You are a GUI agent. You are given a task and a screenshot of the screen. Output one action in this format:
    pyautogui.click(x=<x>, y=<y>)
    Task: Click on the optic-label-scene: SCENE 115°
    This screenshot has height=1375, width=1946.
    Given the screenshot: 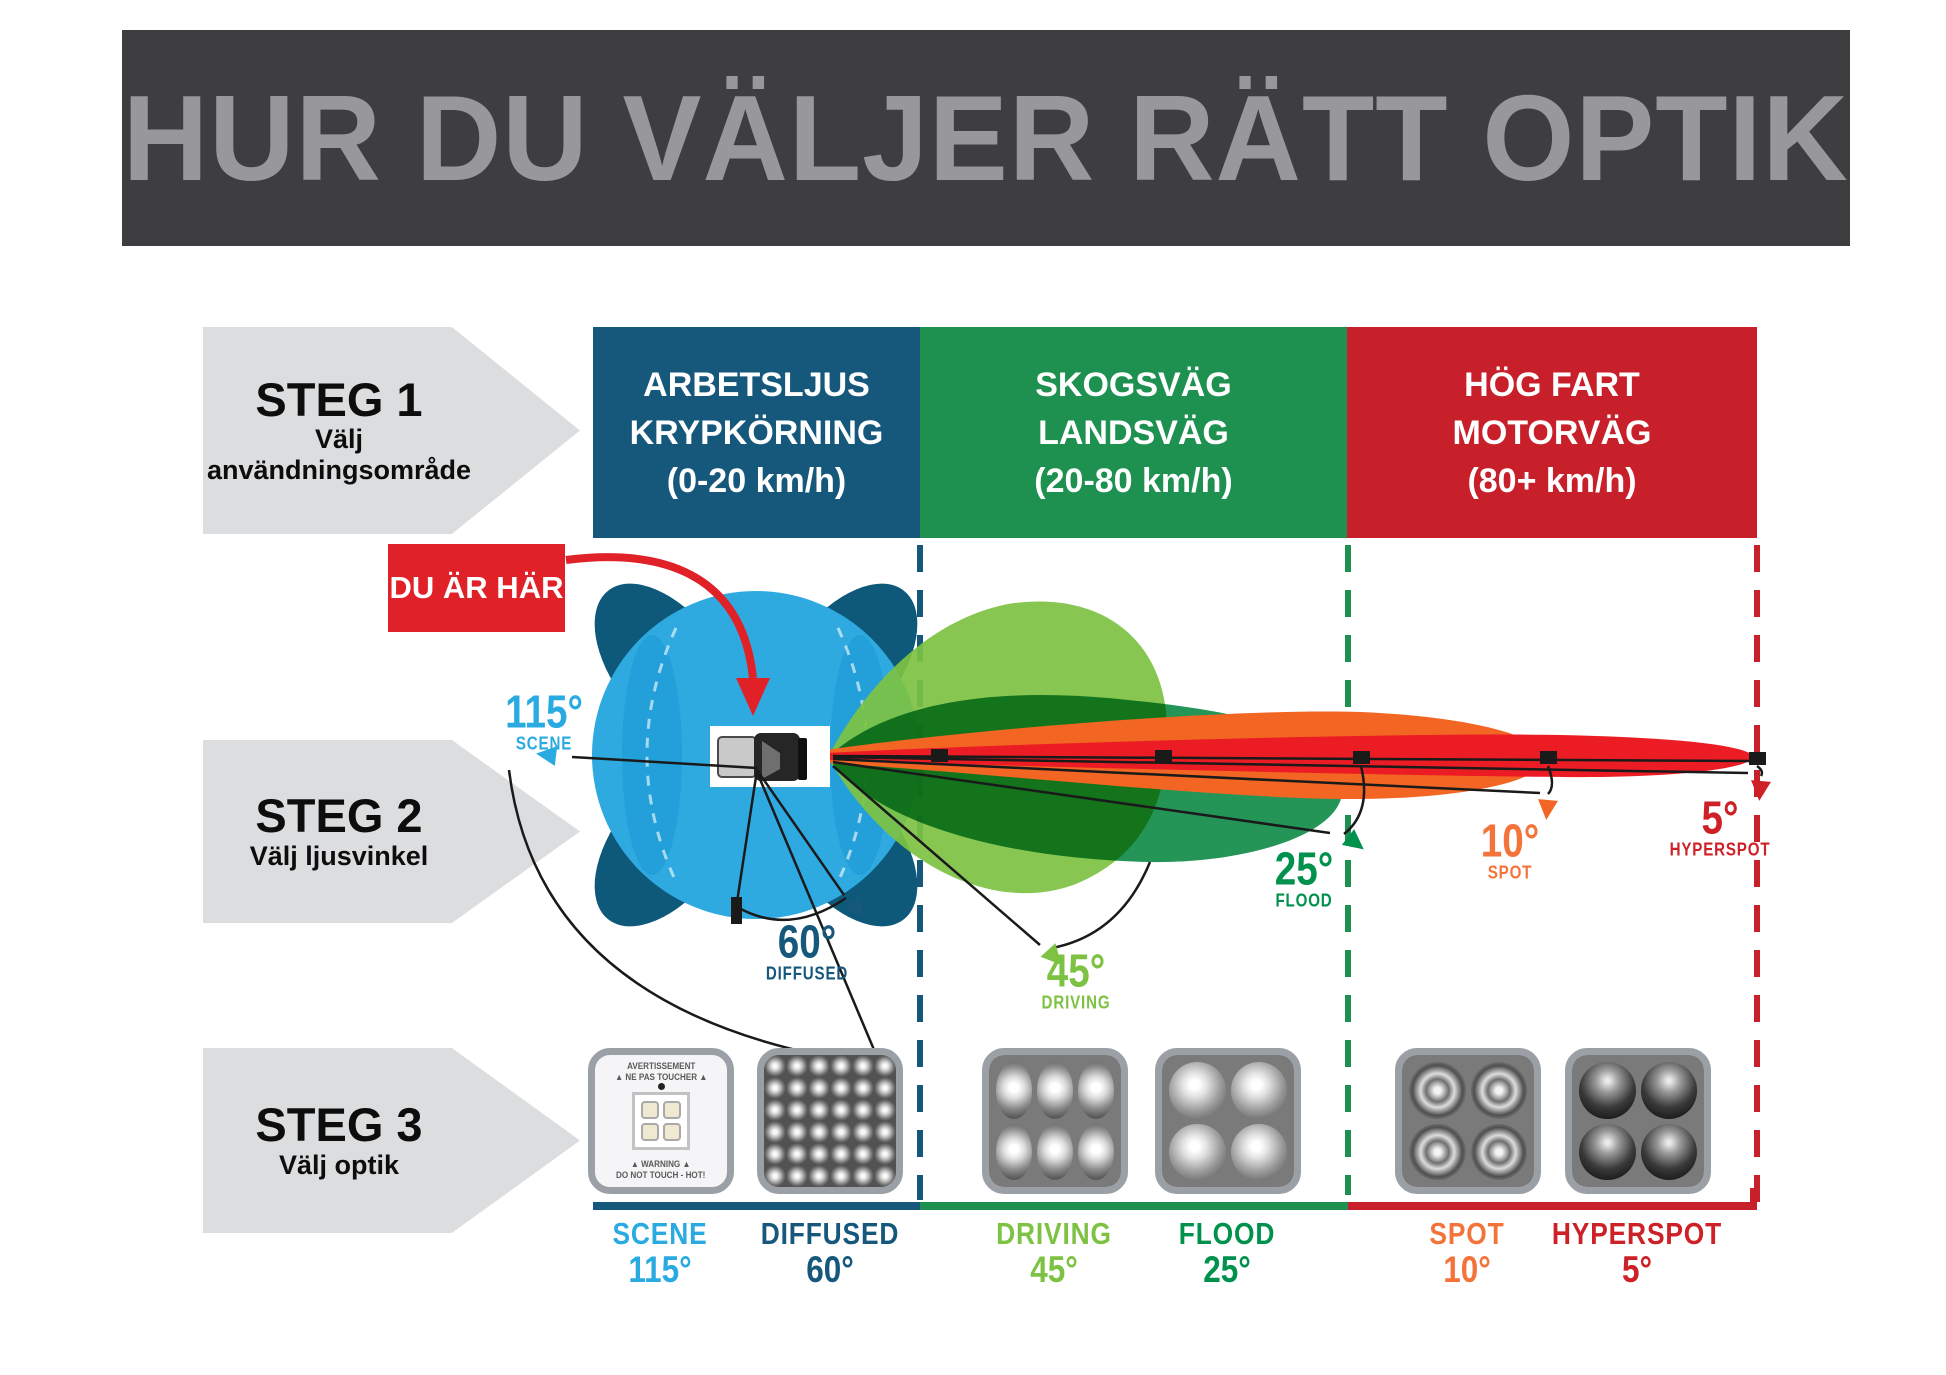 What is the action you would take?
    pyautogui.click(x=660, y=1253)
    